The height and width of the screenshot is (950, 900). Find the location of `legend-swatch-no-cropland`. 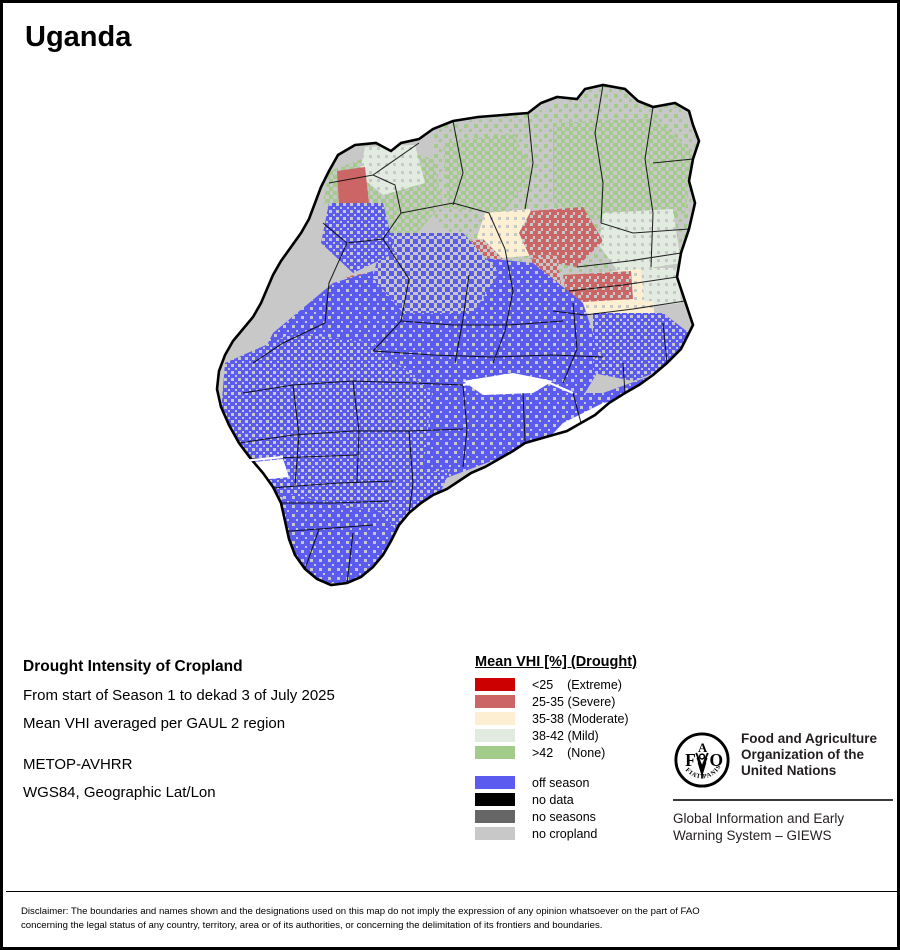

legend-swatch-no-cropland is located at coordinates (495, 833).